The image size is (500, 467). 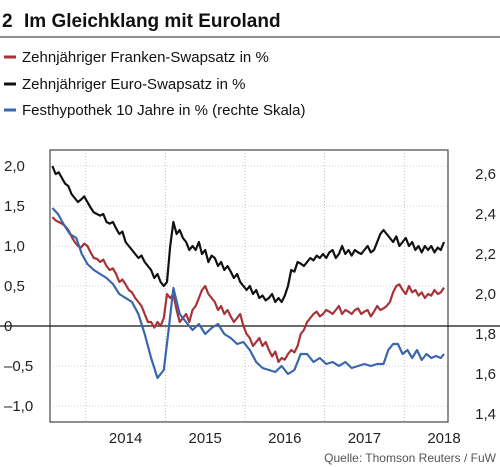 What do you see at coordinates (133, 84) in the screenshot?
I see `legend-label-eur: Zehnjähriger Euro-Swapsatz in %` at bounding box center [133, 84].